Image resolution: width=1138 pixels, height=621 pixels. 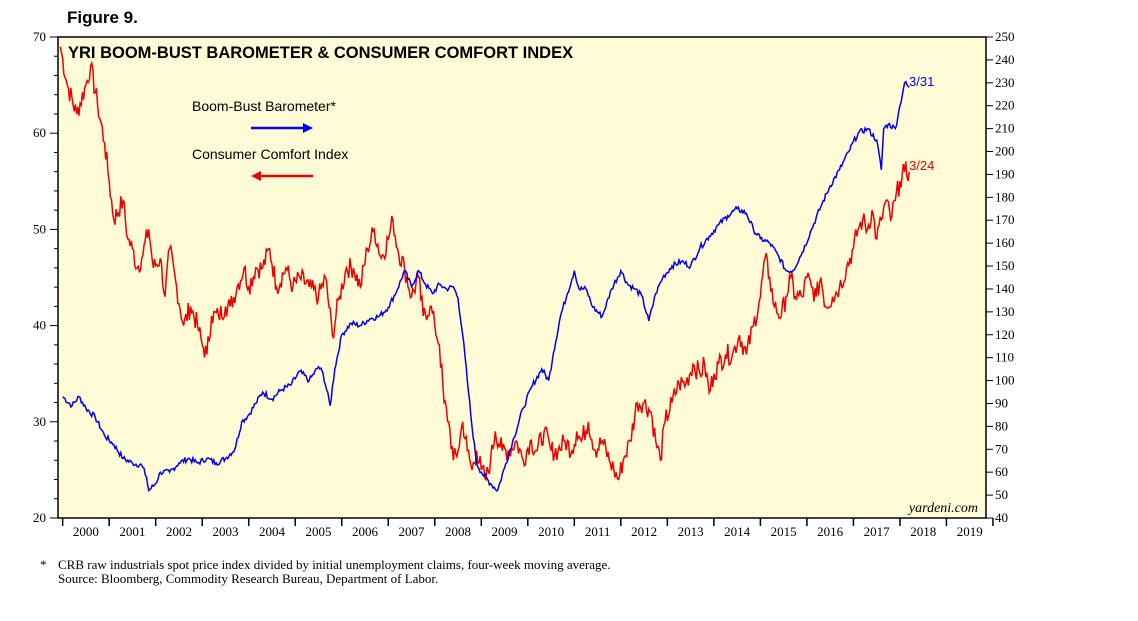 I want to click on right-tick-label: 120, so click(x=1005, y=334).